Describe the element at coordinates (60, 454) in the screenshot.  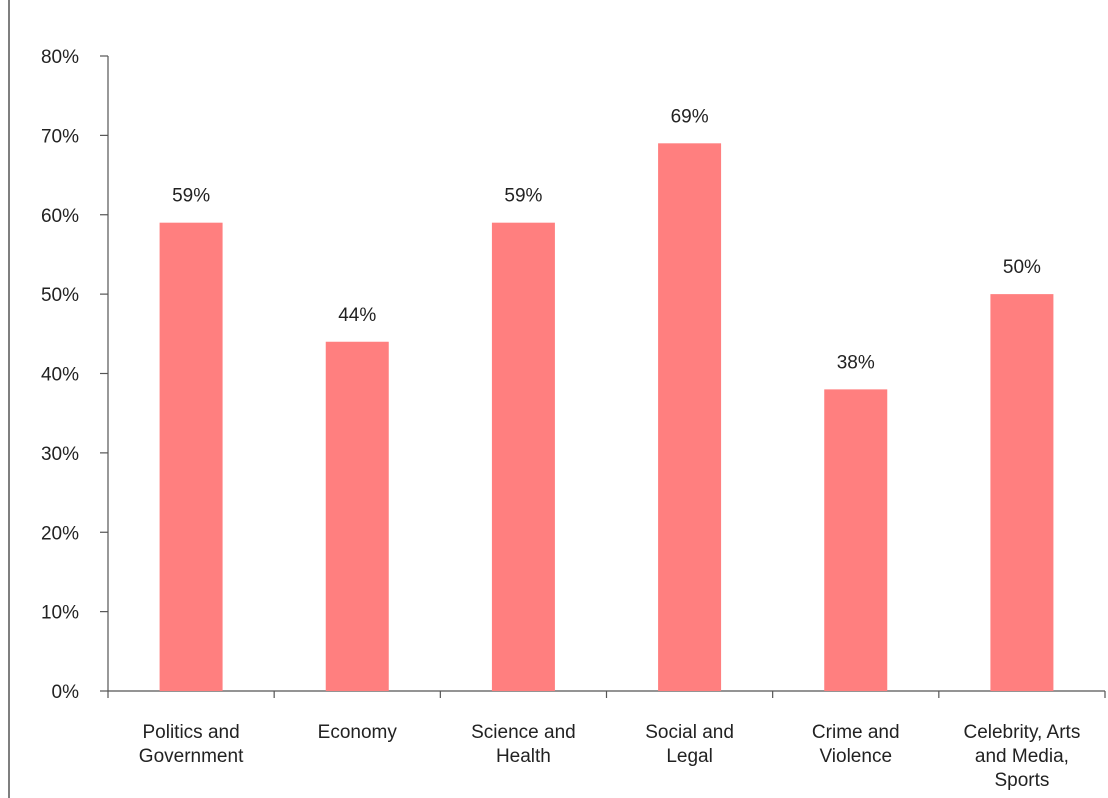
I see `y-tick-label: 30%` at that location.